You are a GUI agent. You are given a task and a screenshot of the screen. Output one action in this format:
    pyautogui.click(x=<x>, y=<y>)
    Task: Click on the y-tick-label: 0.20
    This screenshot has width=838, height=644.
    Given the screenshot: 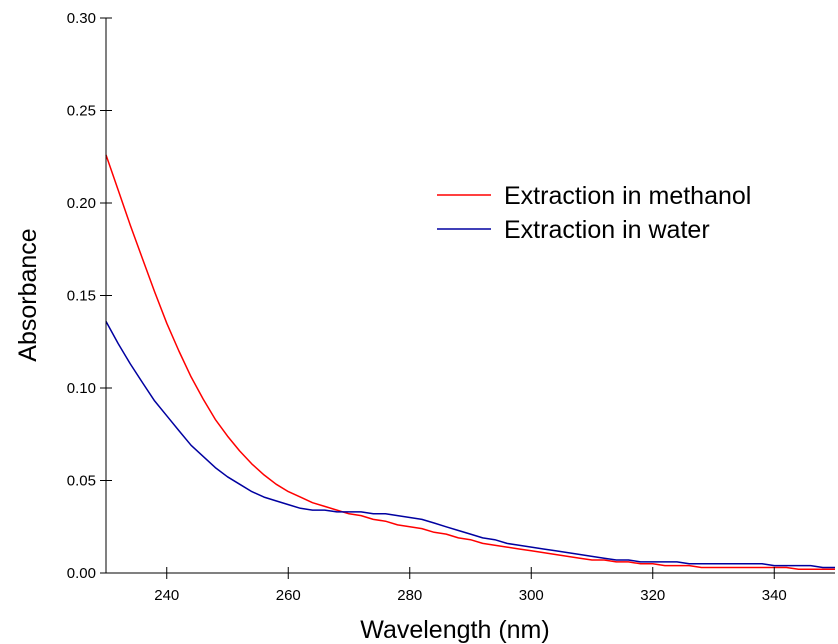 What is the action you would take?
    pyautogui.click(x=81, y=203)
    